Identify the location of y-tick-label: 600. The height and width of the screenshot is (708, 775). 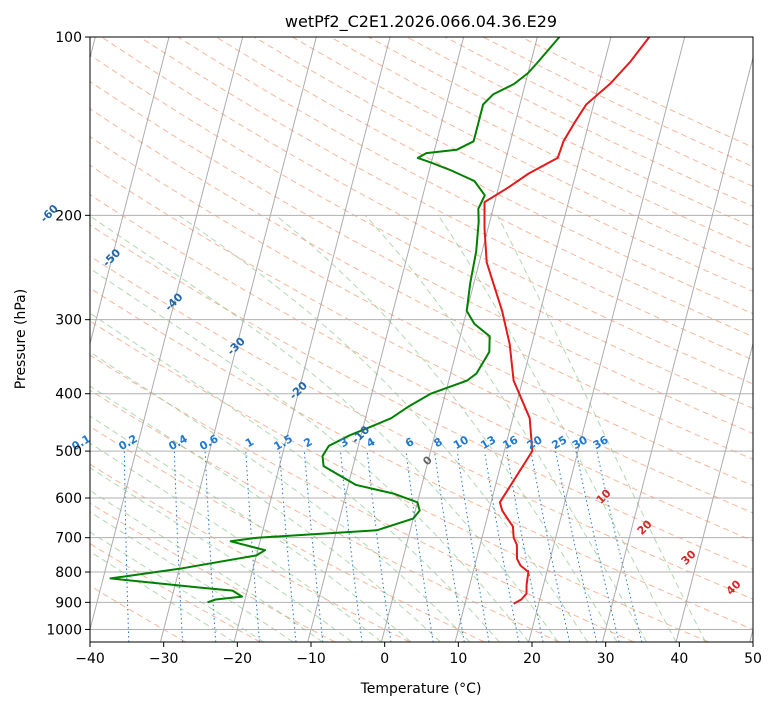
(68, 499).